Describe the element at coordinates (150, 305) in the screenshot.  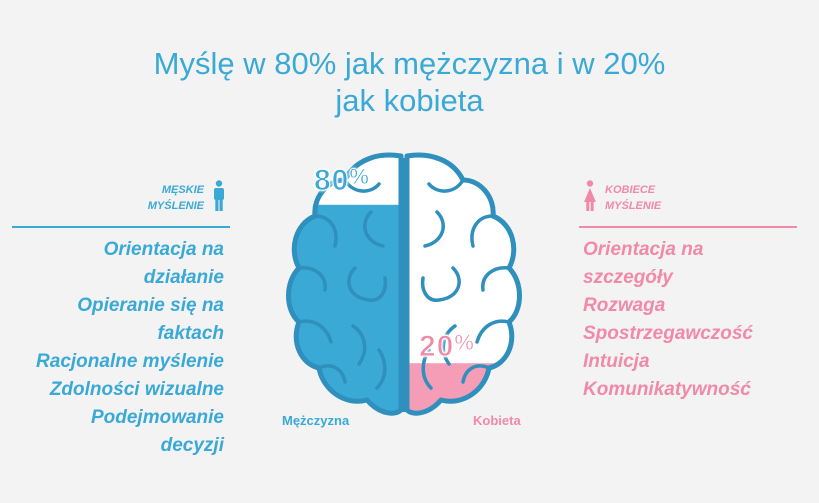
I see `list-item: Opieranie się na` at that location.